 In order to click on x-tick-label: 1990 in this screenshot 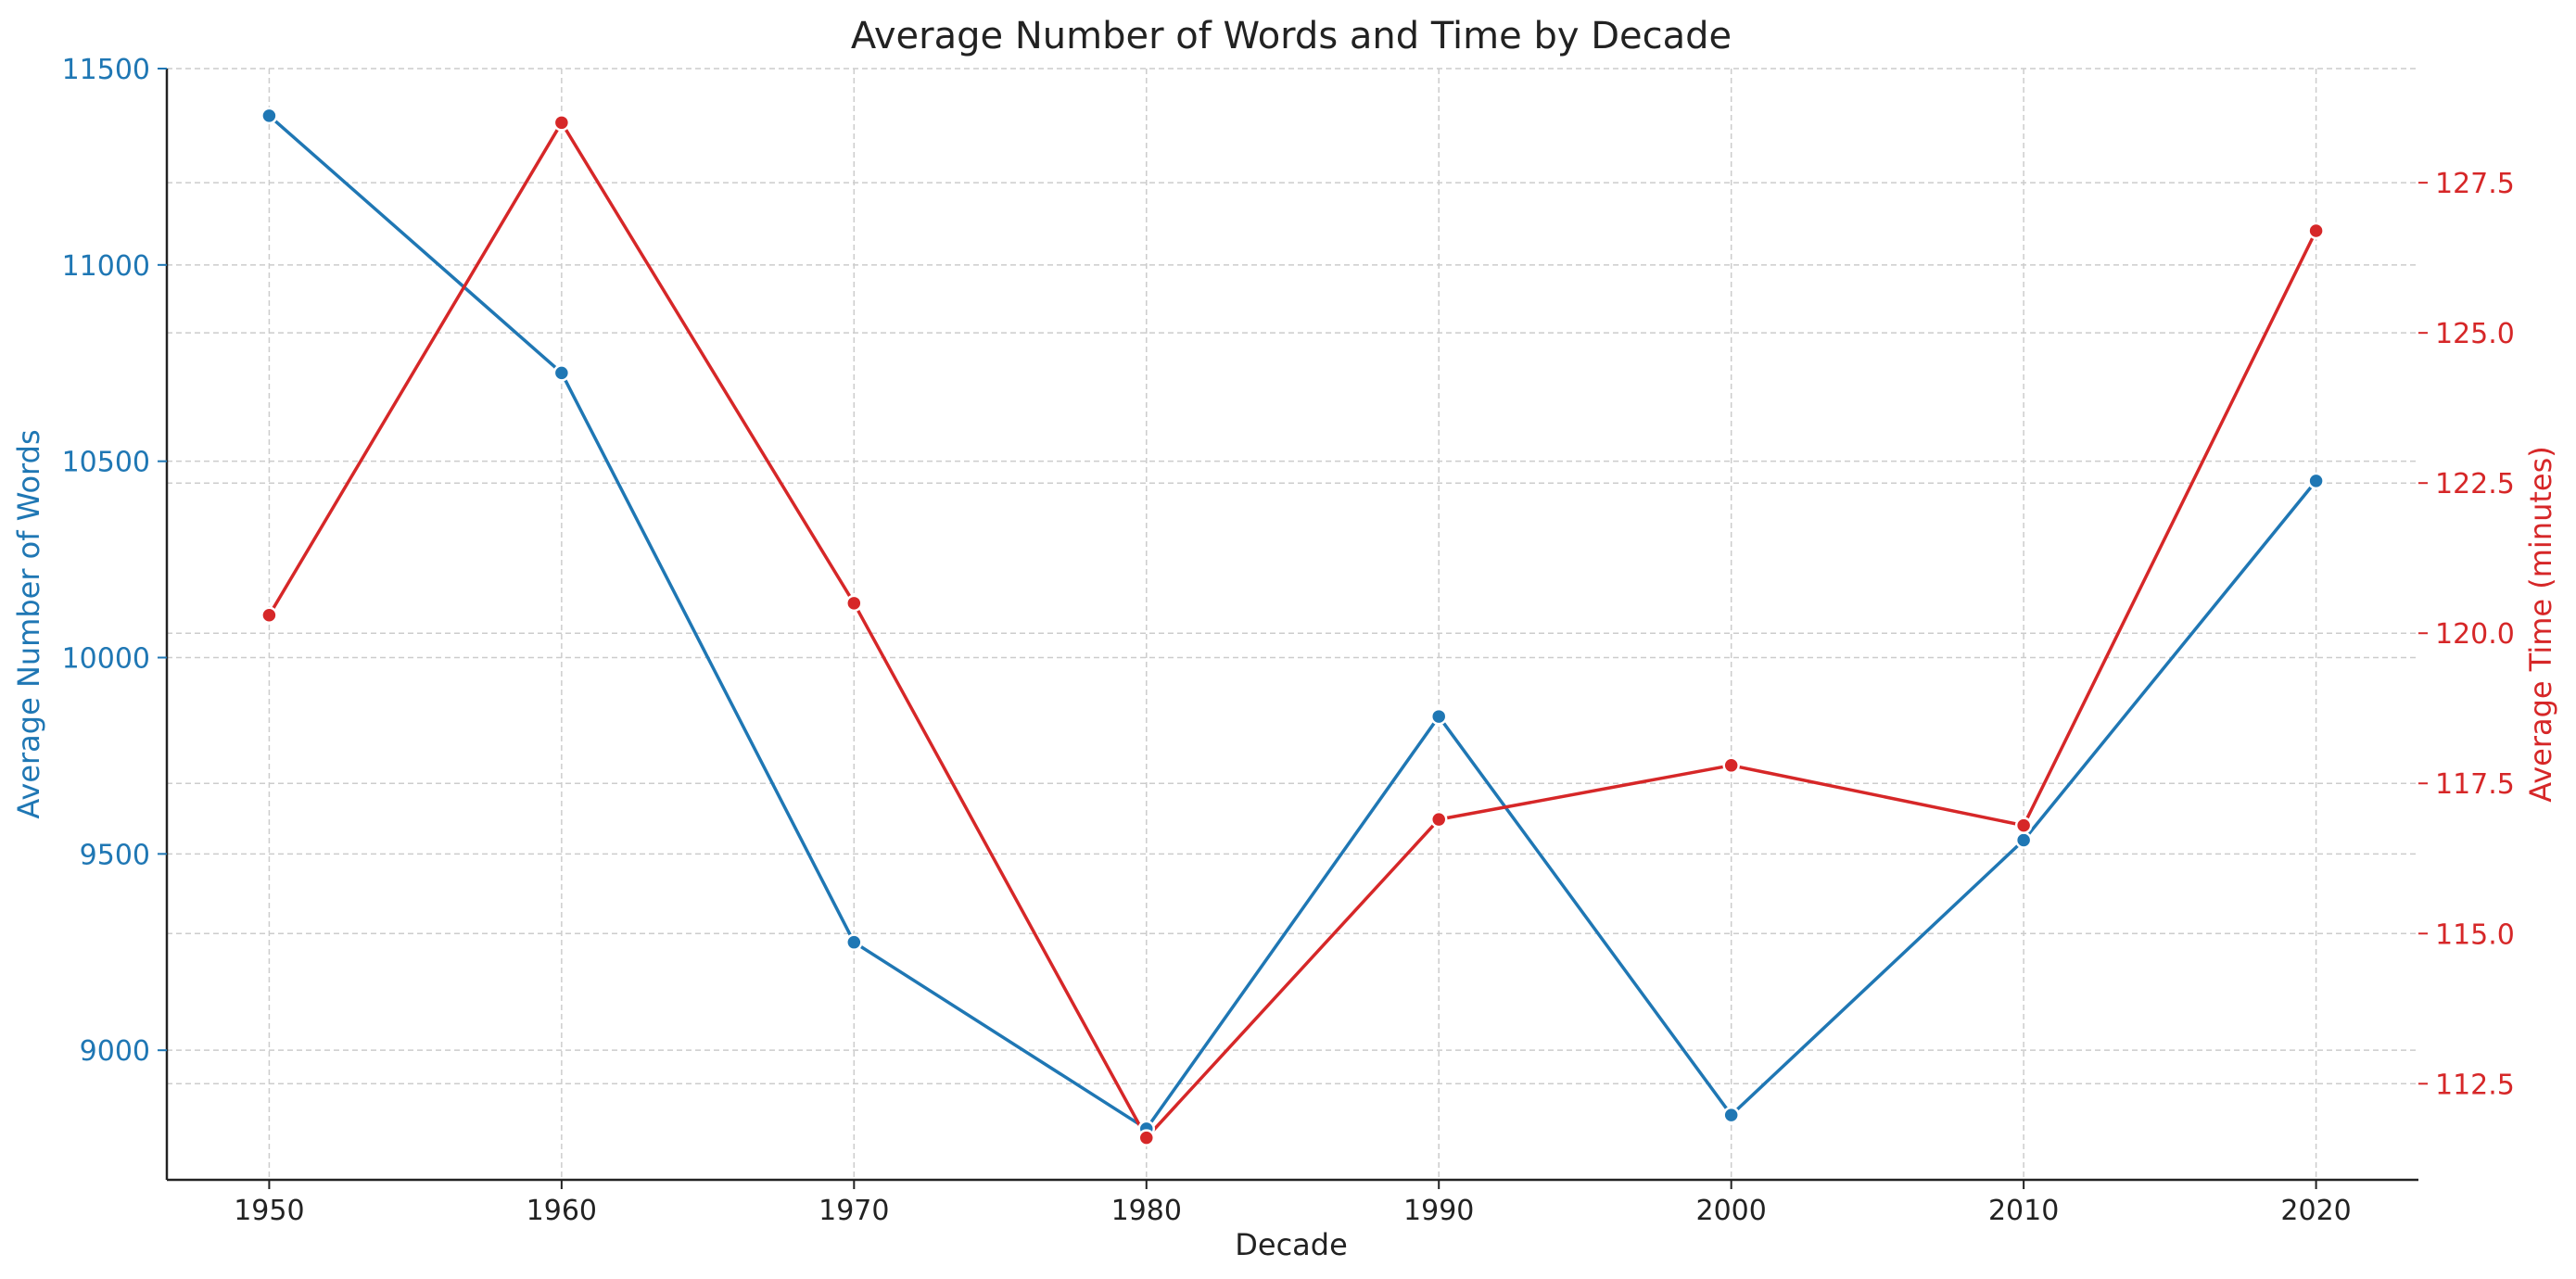, I will do `click(1438, 1211)`.